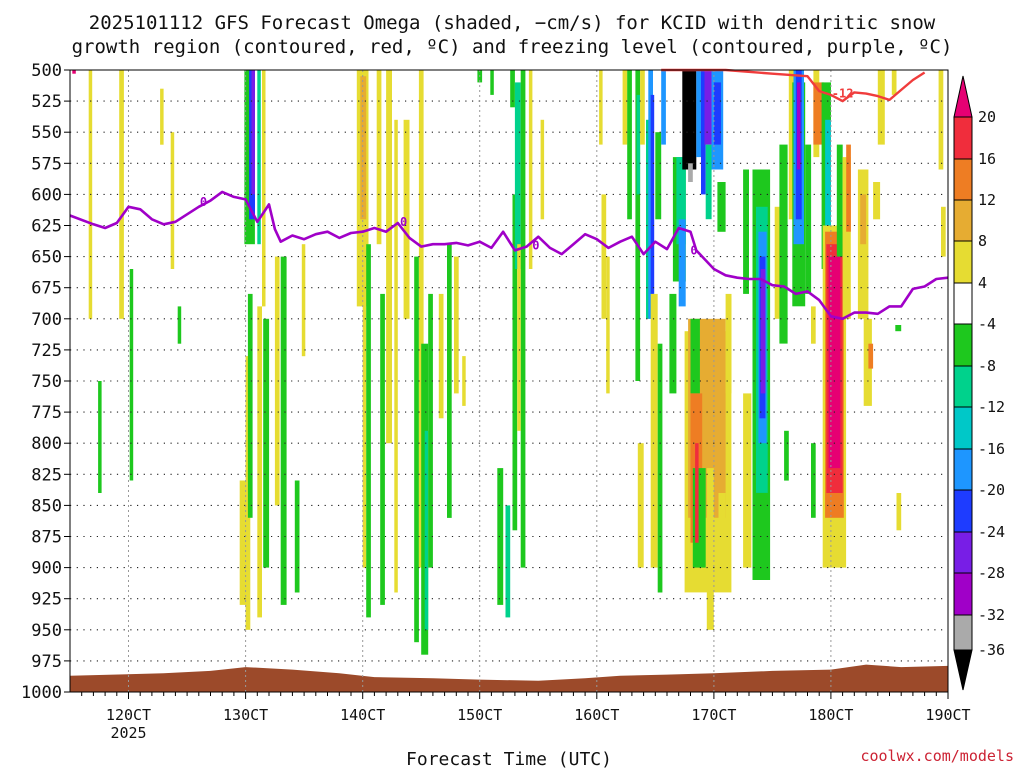 Image resolution: width=1024 pixels, height=768 pixels. What do you see at coordinates (46, 133) in the screenshot?
I see `y-tick-label: 550` at bounding box center [46, 133].